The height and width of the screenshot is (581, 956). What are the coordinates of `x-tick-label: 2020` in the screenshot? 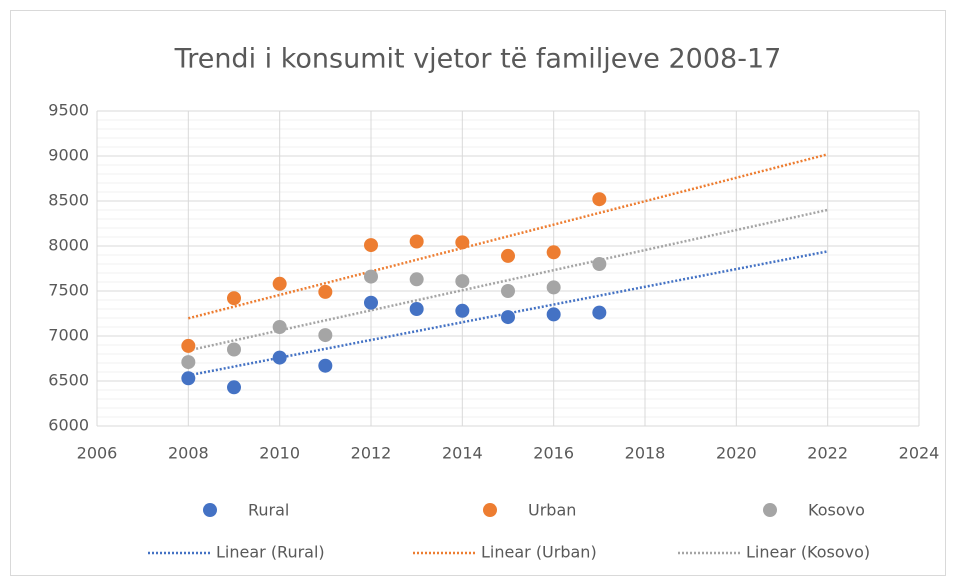 It's located at (736, 453).